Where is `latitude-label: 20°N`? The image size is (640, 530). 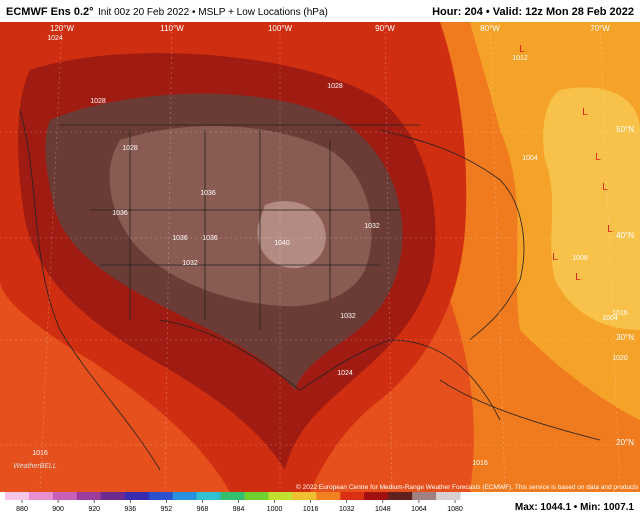 latitude-label: 20°N is located at coordinates (625, 442).